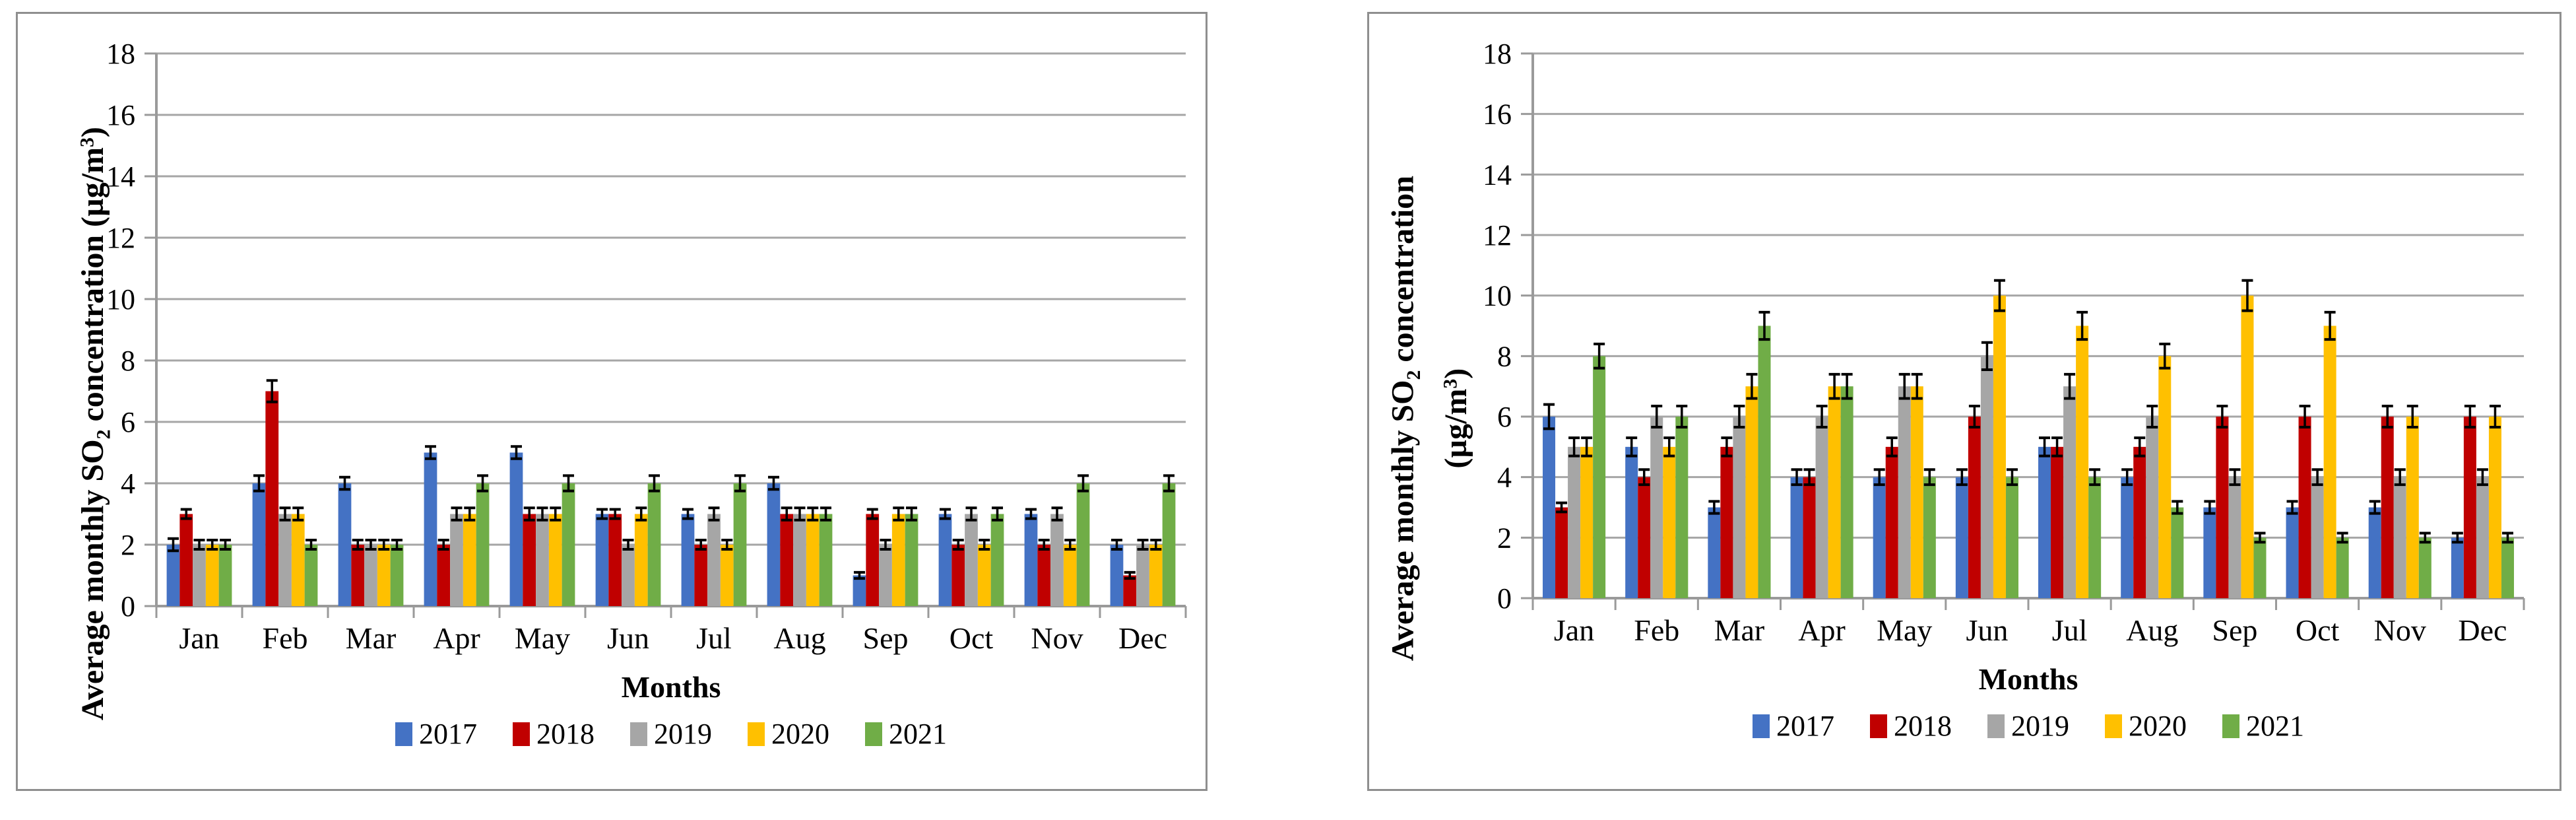 This screenshot has height=820, width=2576. Describe the element at coordinates (2469, 507) in the screenshot. I see `bar-2018-dec` at that location.